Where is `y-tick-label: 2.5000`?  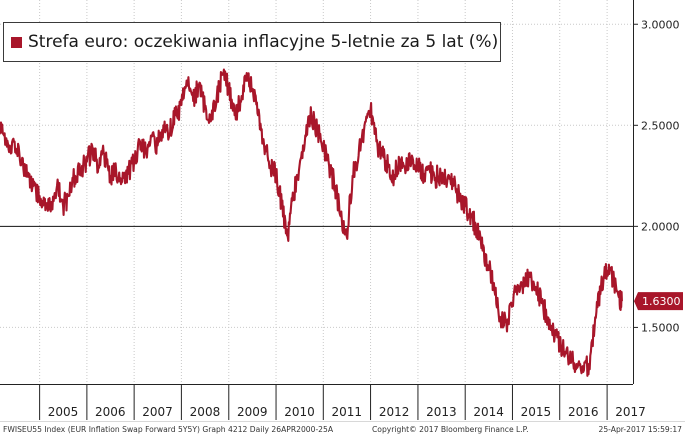
y-tick-label: 2.5000 is located at coordinates (660, 125).